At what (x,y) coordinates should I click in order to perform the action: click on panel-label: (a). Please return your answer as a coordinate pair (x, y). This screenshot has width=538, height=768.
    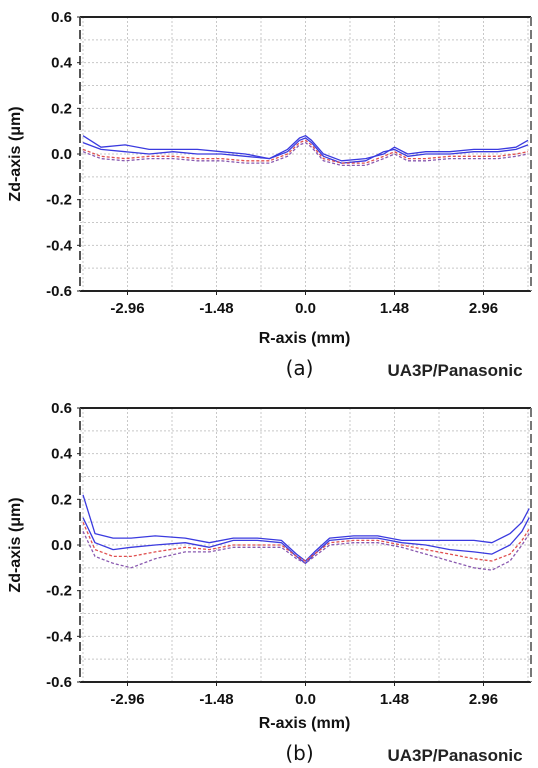
    Looking at the image, I should click on (300, 368).